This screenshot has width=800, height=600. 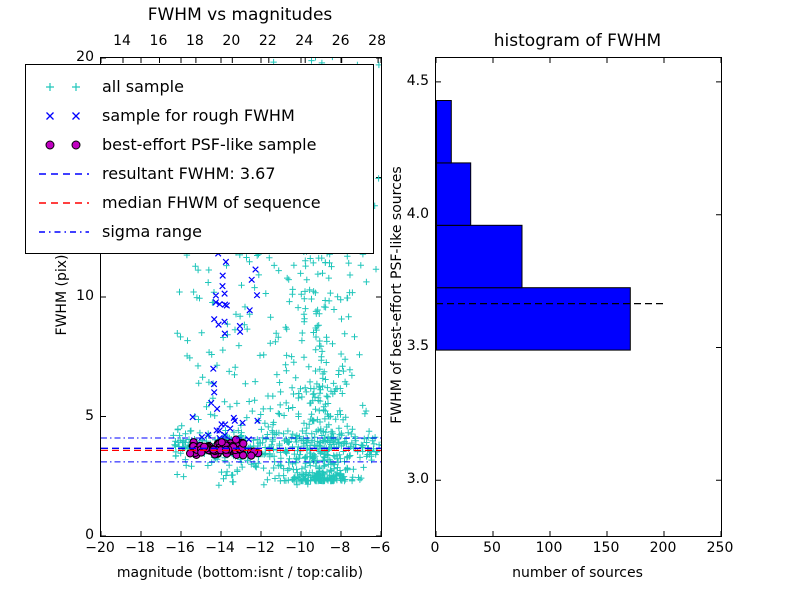 What do you see at coordinates (143, 86) in the screenshot?
I see `legend-label: all sample` at bounding box center [143, 86].